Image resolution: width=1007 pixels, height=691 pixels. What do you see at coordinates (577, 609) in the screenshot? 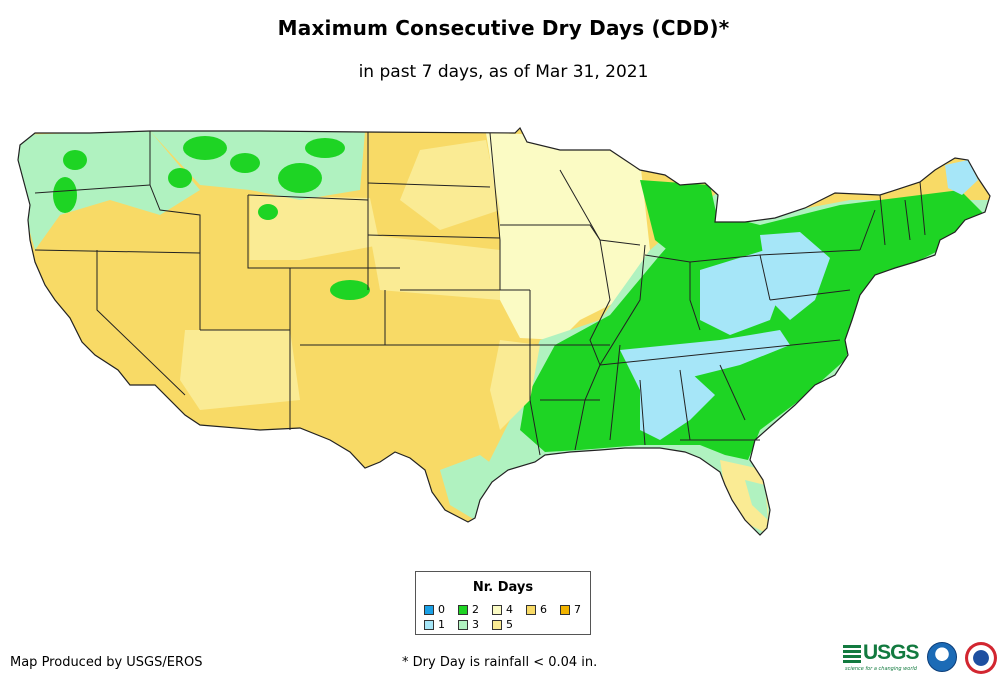
I see `legend-label-7: 7` at bounding box center [577, 609].